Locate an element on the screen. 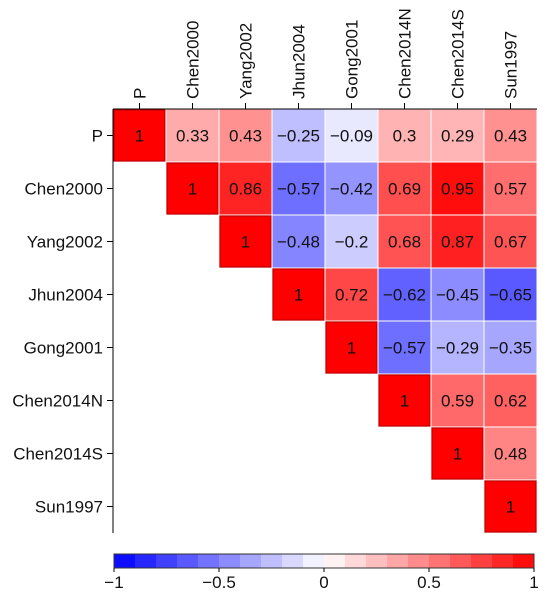 This screenshot has height=598, width=550. colorbar: −1 −0.5 0 0.5 1 is located at coordinates (321, 572).